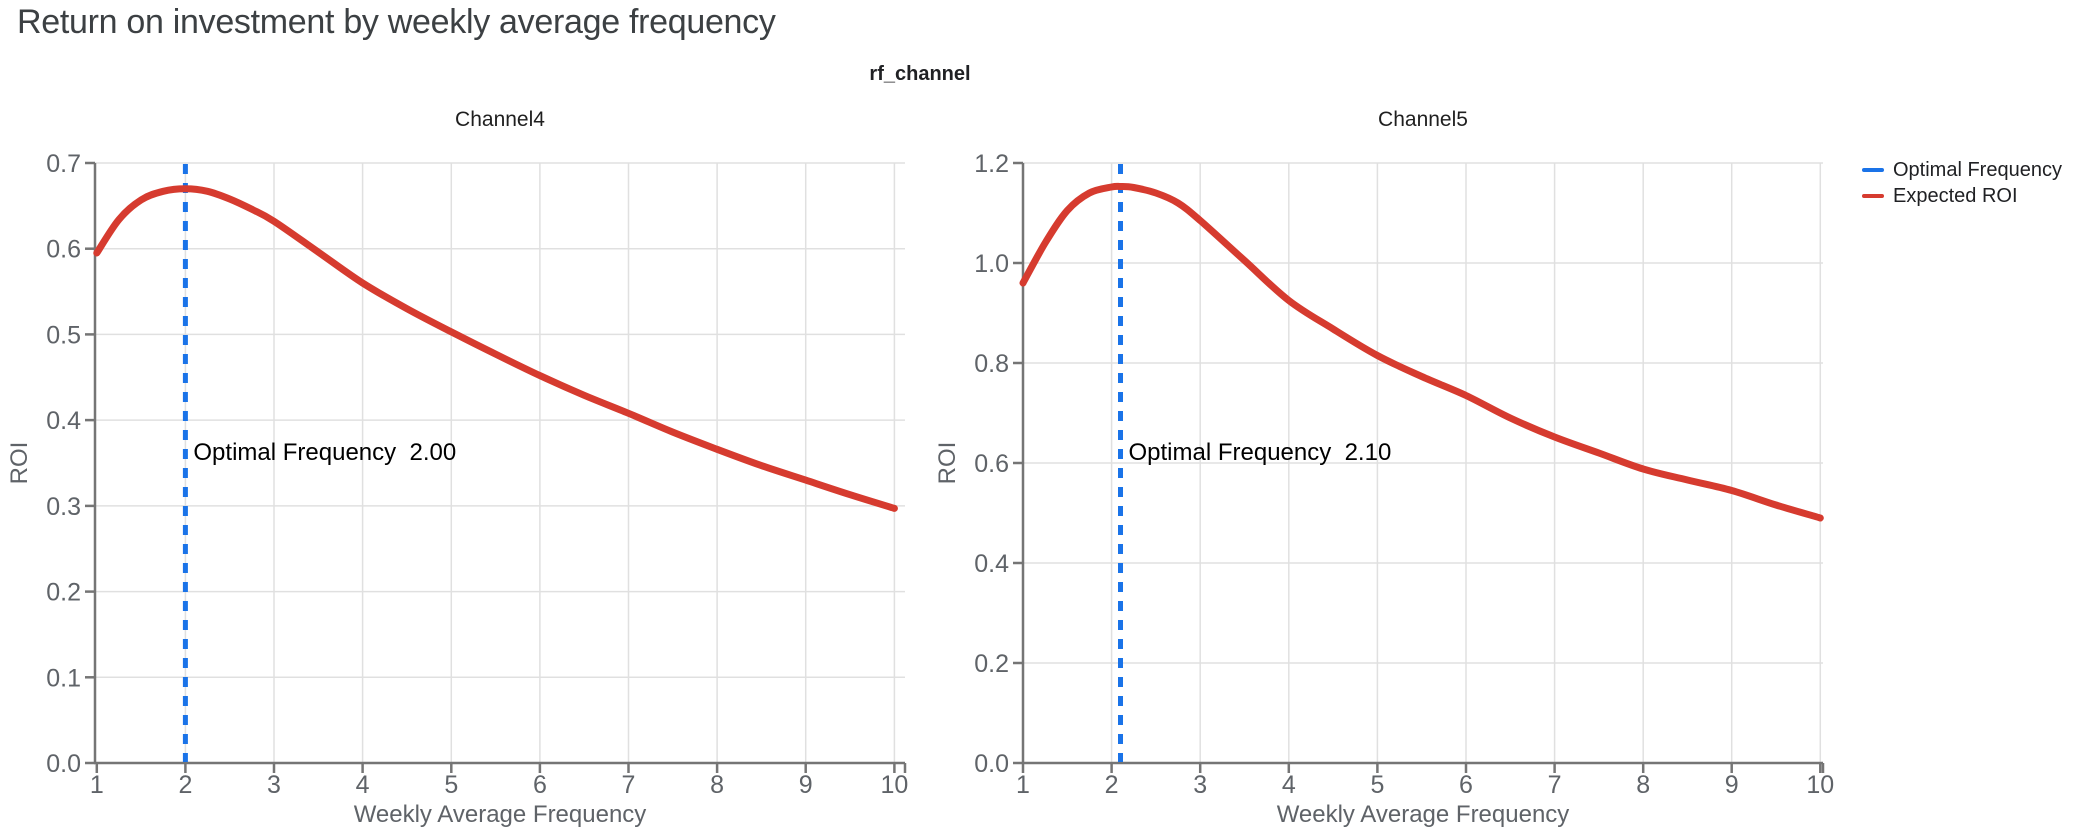 Image resolution: width=2074 pixels, height=840 pixels. I want to click on y-tick-label: 0.8, so click(991, 364).